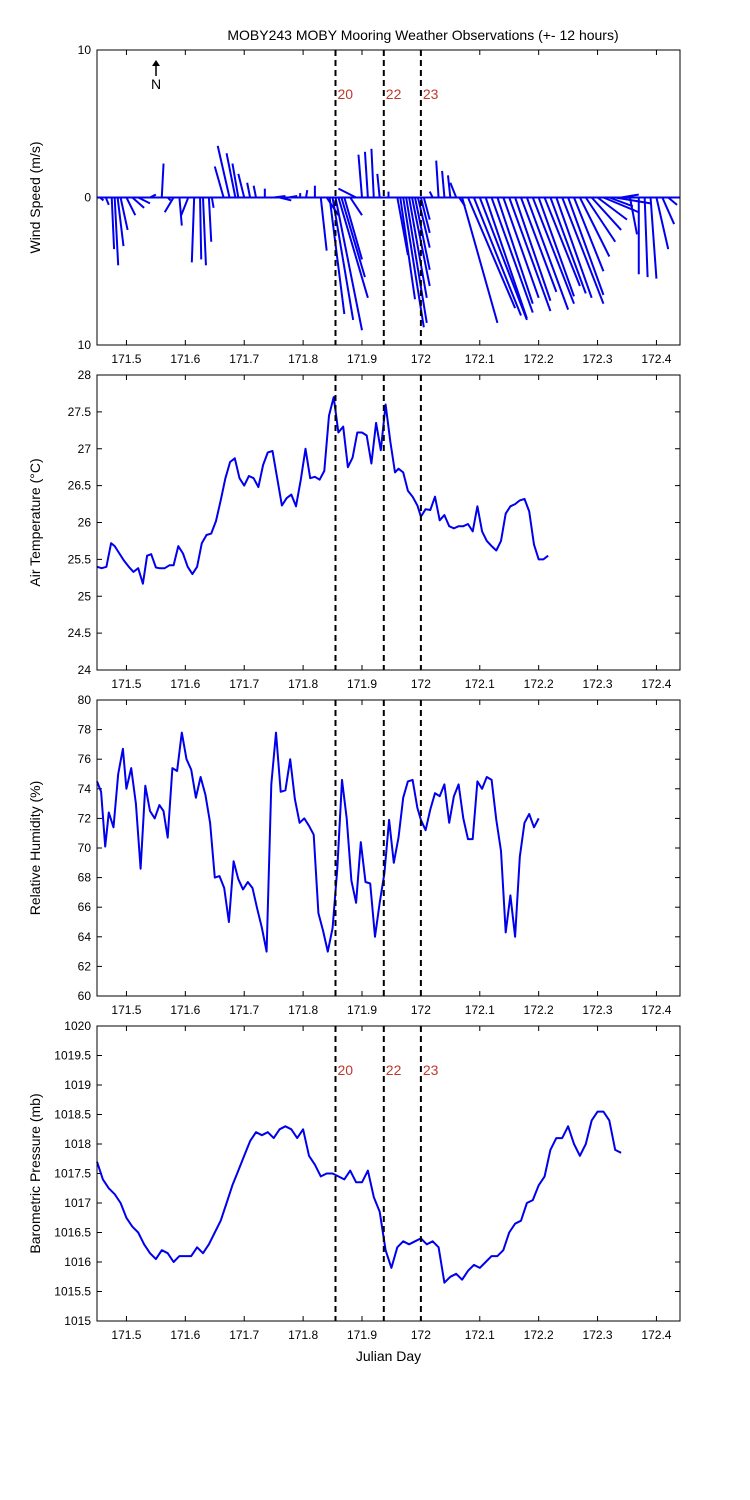 The height and width of the screenshot is (1500, 750). What do you see at coordinates (85, 996) in the screenshot?
I see `y-tick-label: 60` at bounding box center [85, 996].